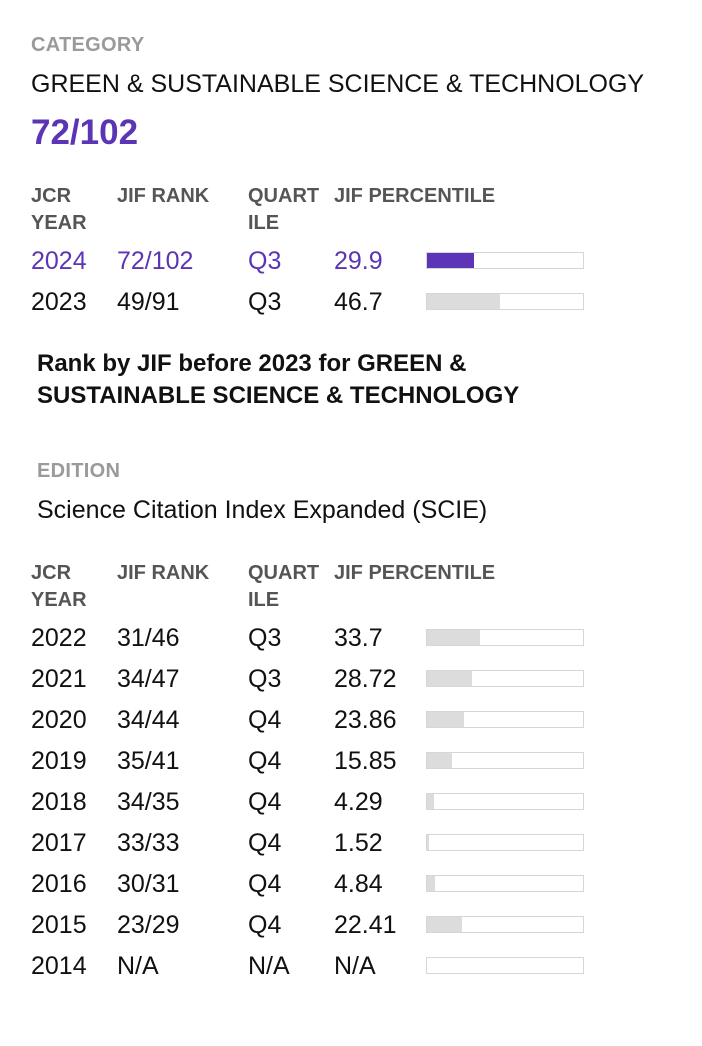 The height and width of the screenshot is (1046, 702). I want to click on category-label: CATEGORY, so click(88, 45).